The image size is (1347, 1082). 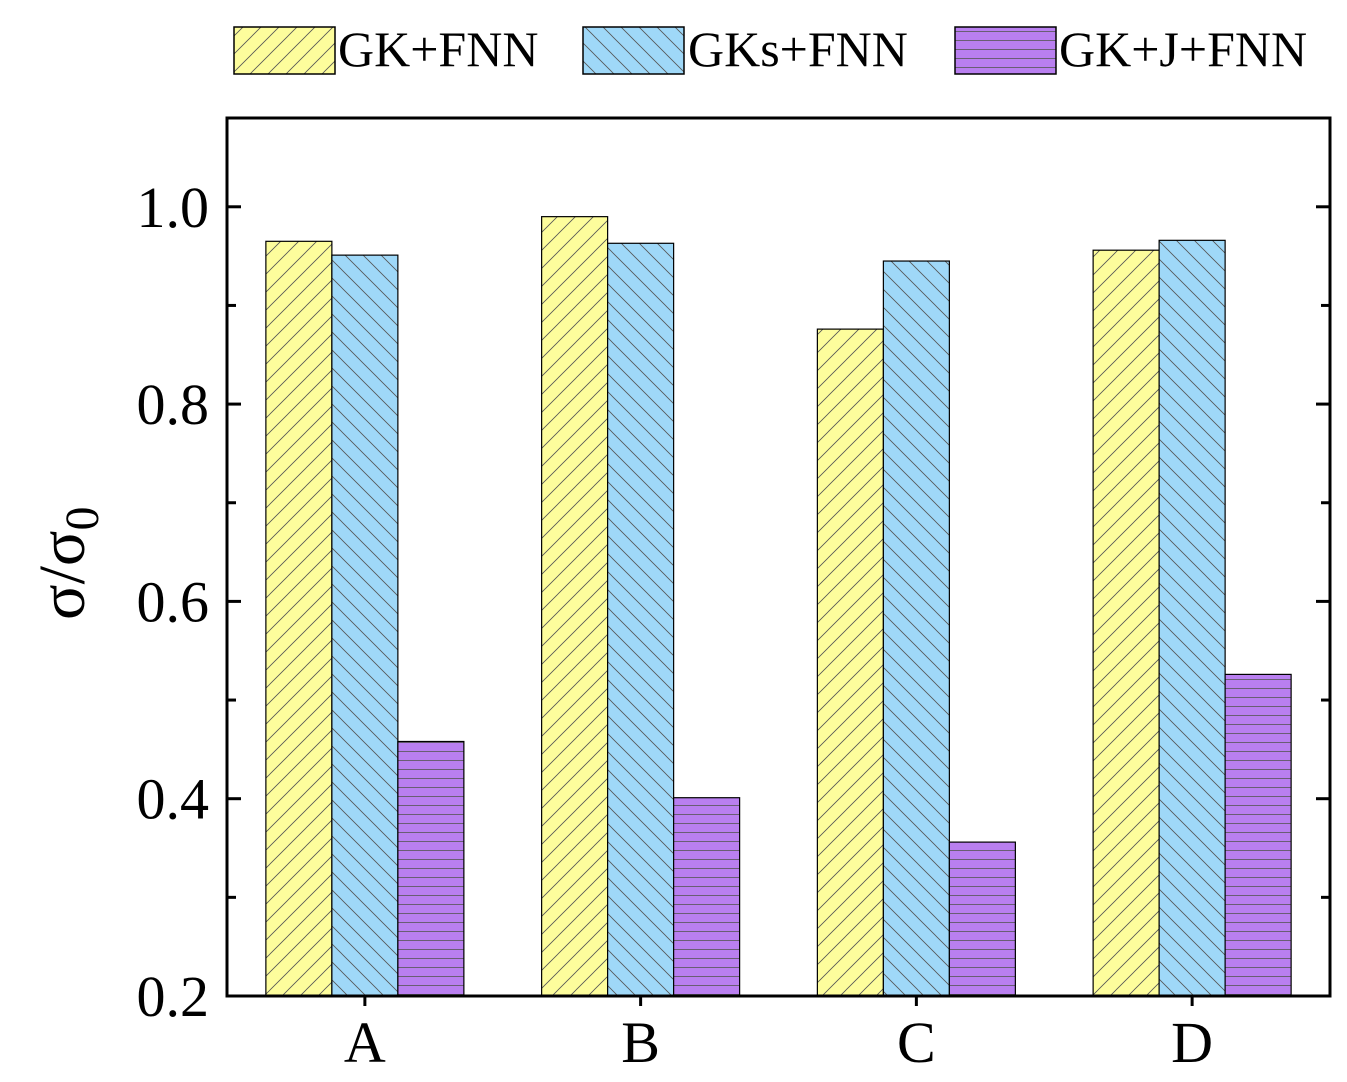 I want to click on y-axis-title-subscript: 0, so click(x=82, y=519).